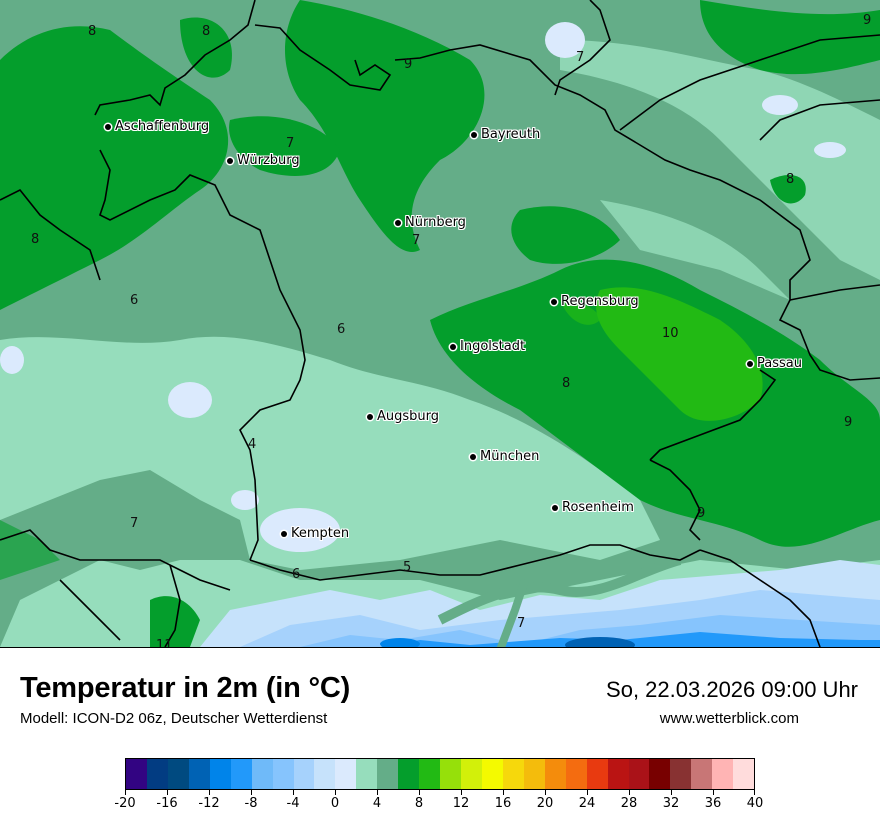 This screenshot has width=880, height=830. Describe the element at coordinates (209, 803) in the screenshot. I see `legend-tick-label: -12` at that location.